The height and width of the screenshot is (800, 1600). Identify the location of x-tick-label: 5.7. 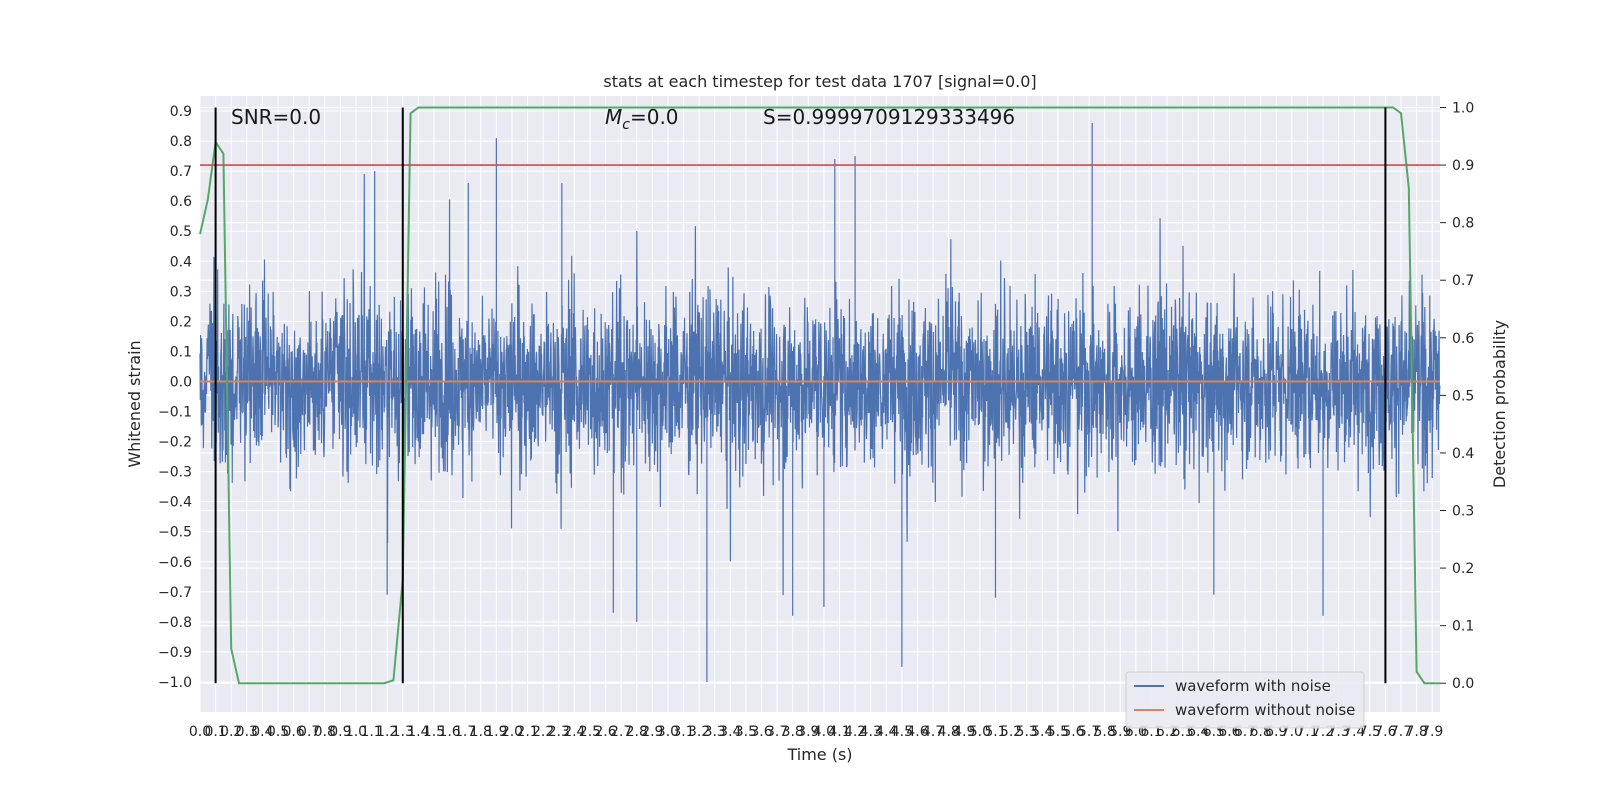
(1089, 732).